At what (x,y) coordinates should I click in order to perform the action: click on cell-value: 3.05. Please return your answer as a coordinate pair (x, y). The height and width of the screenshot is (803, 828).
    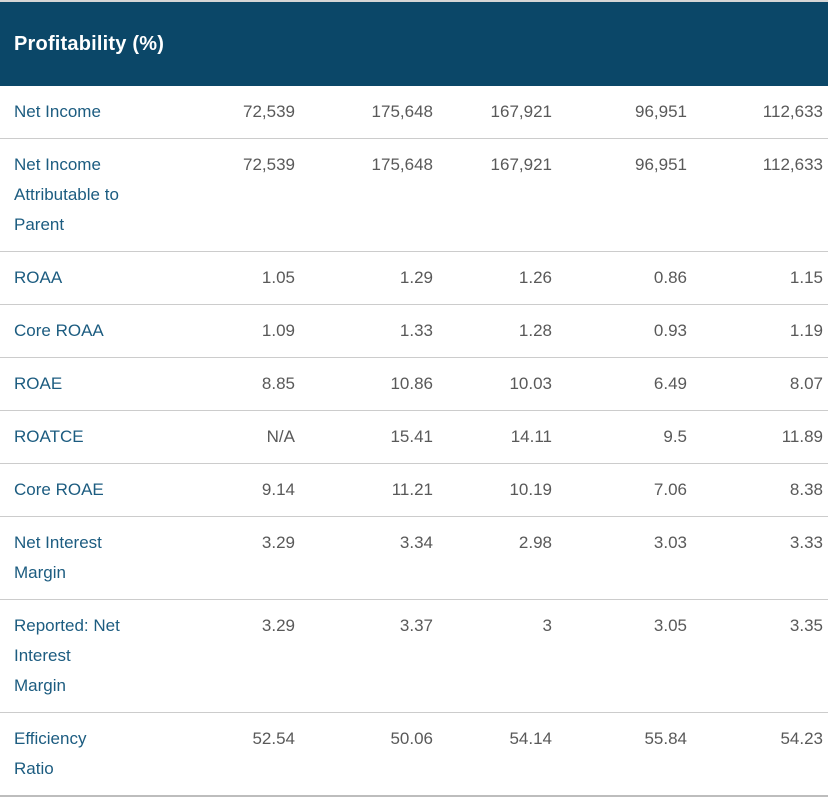
    Looking at the image, I should click on (620, 656).